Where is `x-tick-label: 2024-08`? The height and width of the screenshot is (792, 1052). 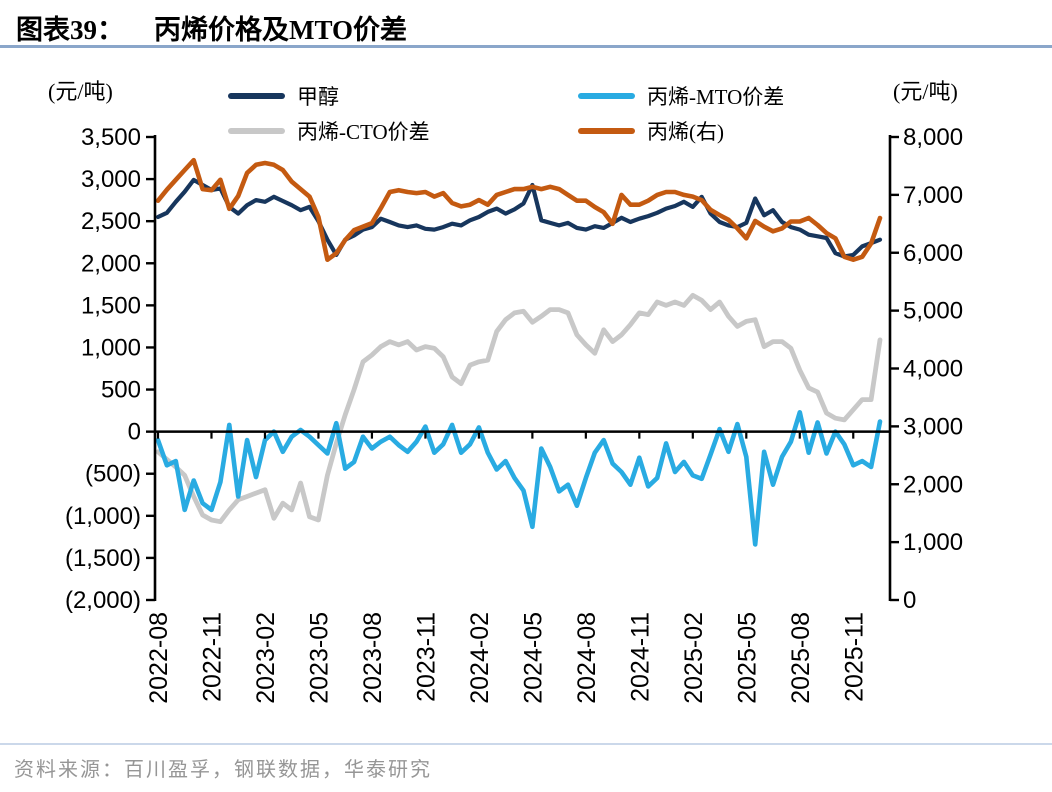 x-tick-label: 2024-08 is located at coordinates (587, 658).